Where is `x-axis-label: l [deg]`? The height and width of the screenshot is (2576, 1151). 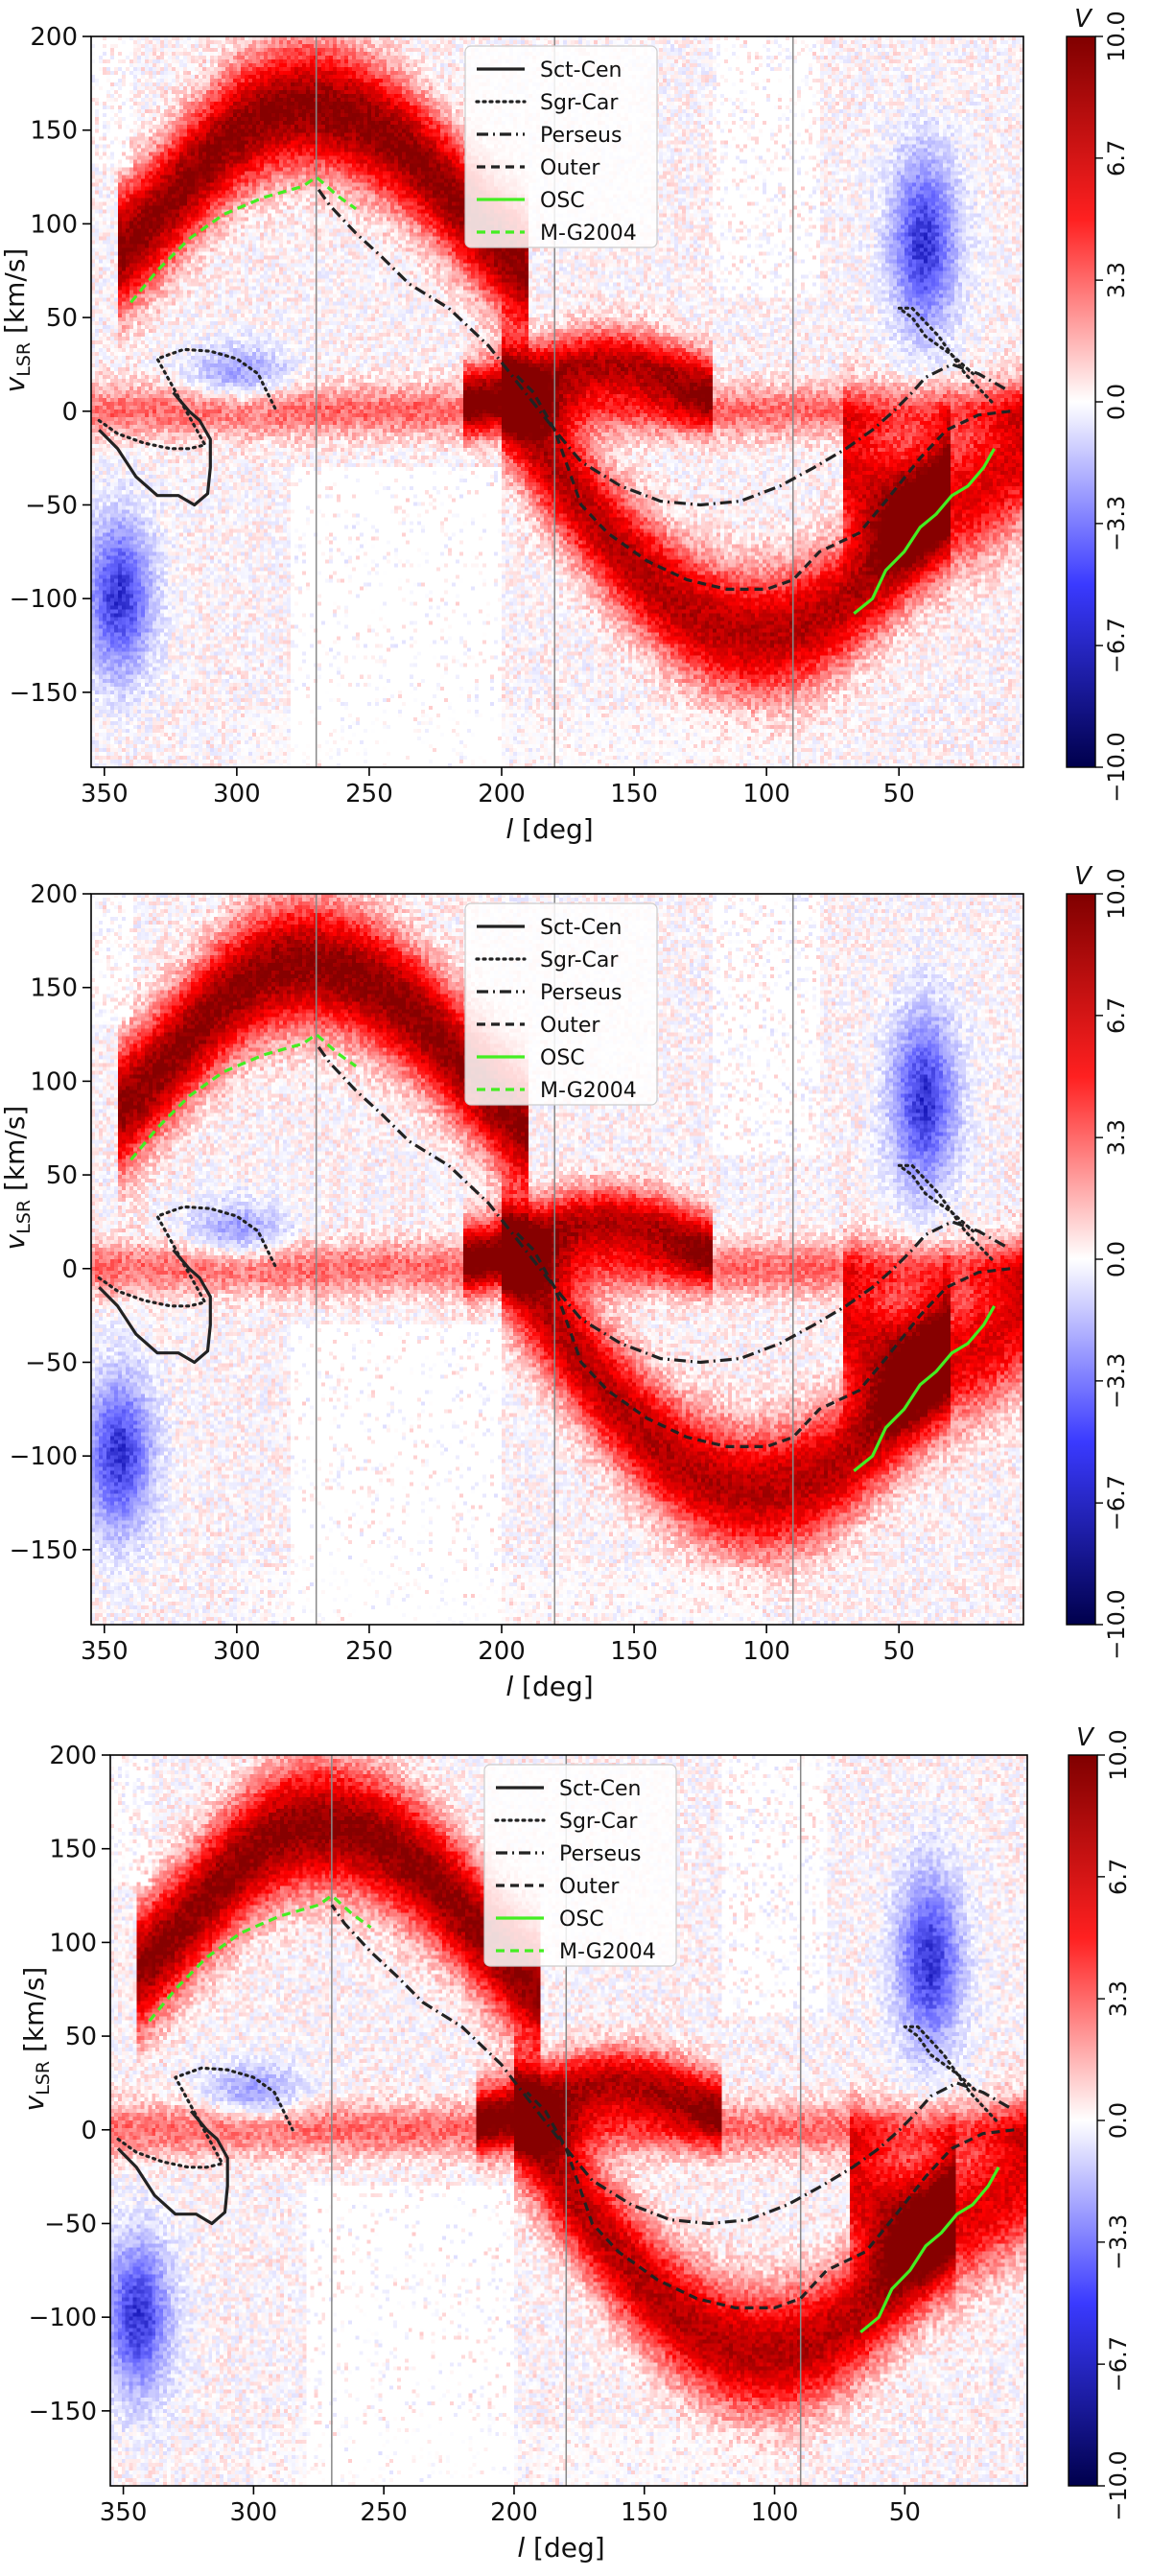 x-axis-label: l [deg] is located at coordinates (560, 2548).